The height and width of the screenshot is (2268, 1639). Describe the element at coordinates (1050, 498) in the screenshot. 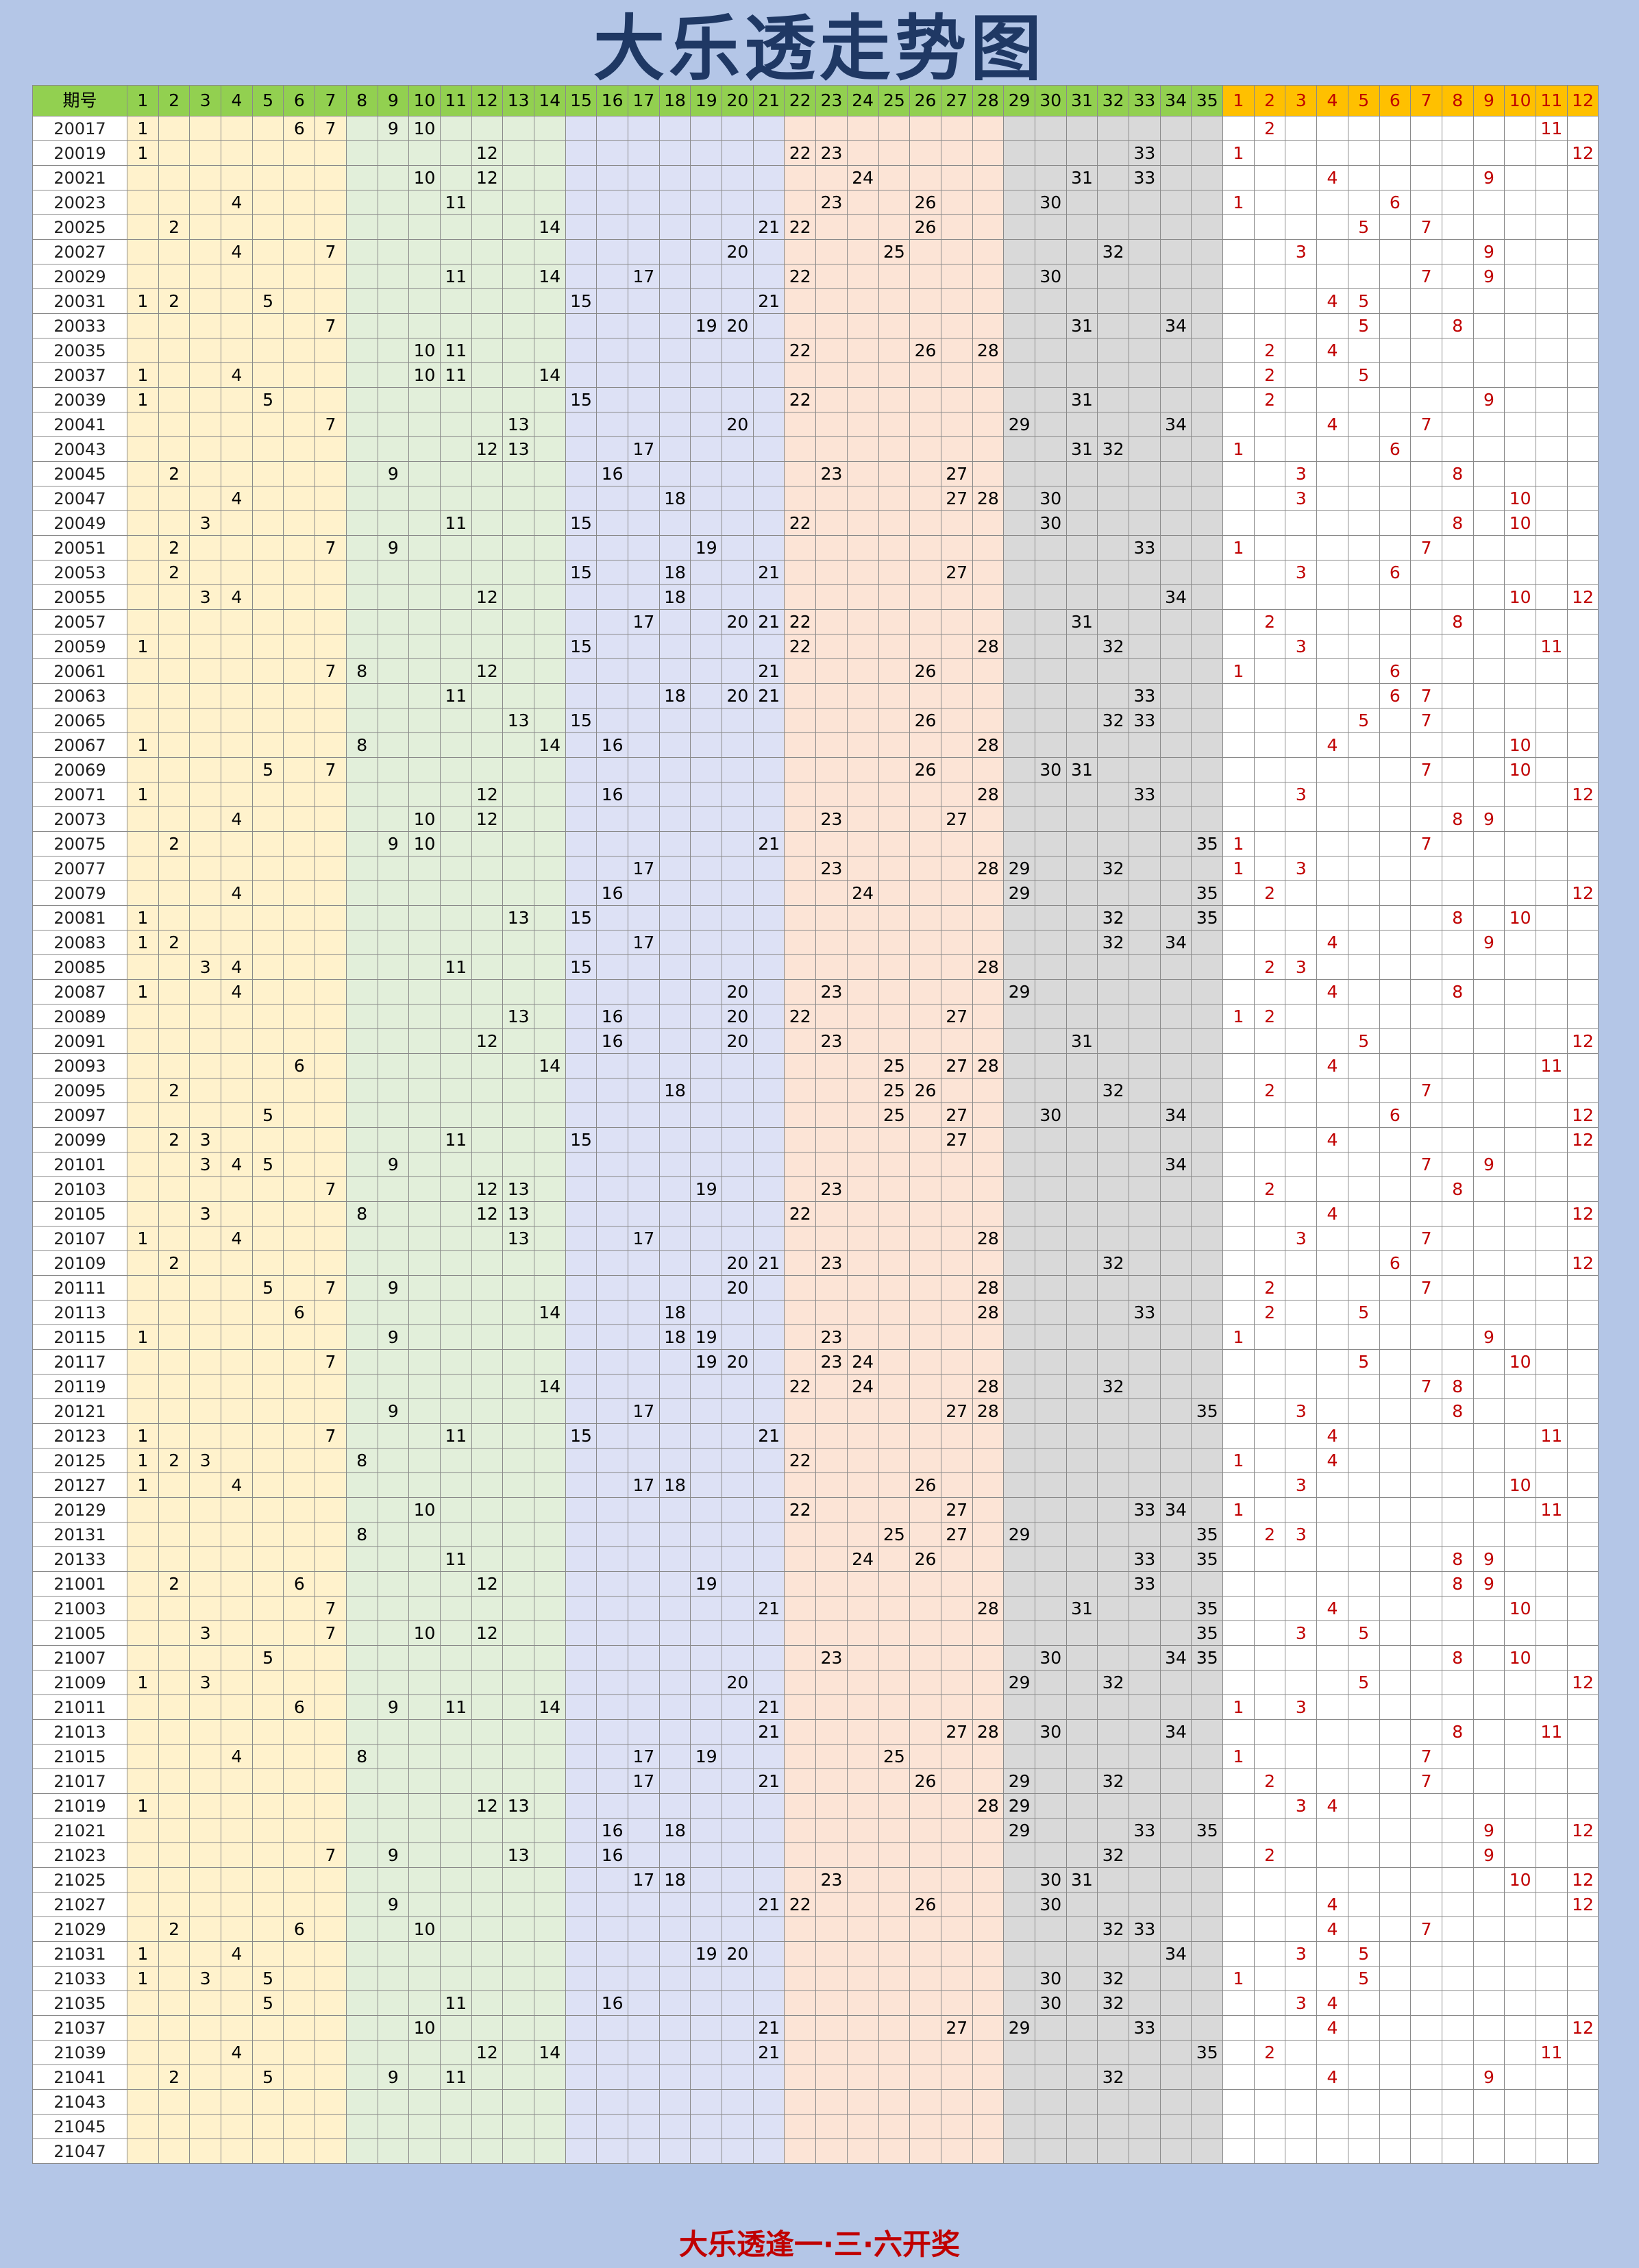

I see `front-number-hit: 30` at that location.